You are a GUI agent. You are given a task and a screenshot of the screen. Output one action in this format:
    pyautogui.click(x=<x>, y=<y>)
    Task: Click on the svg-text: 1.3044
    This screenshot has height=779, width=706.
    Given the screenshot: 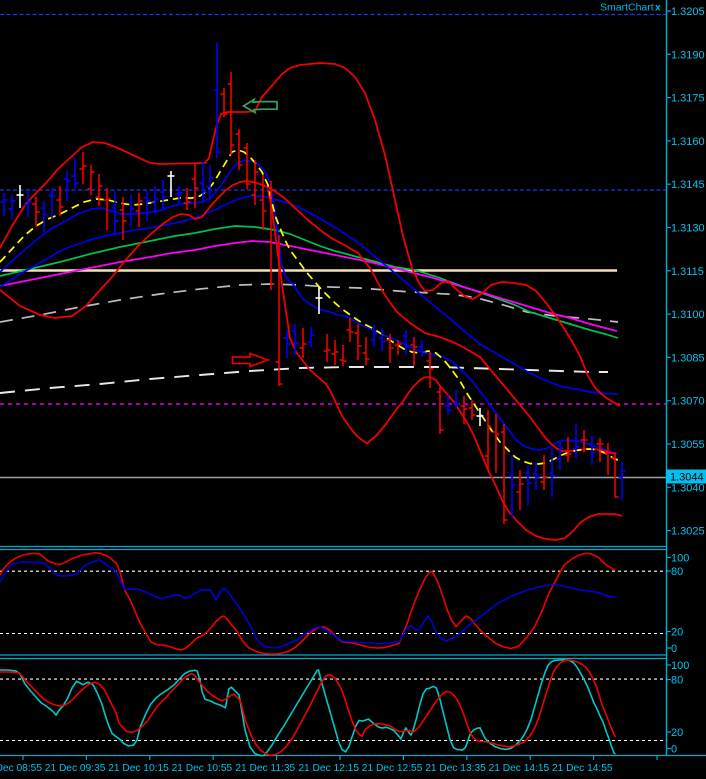 What is the action you would take?
    pyautogui.click(x=687, y=478)
    